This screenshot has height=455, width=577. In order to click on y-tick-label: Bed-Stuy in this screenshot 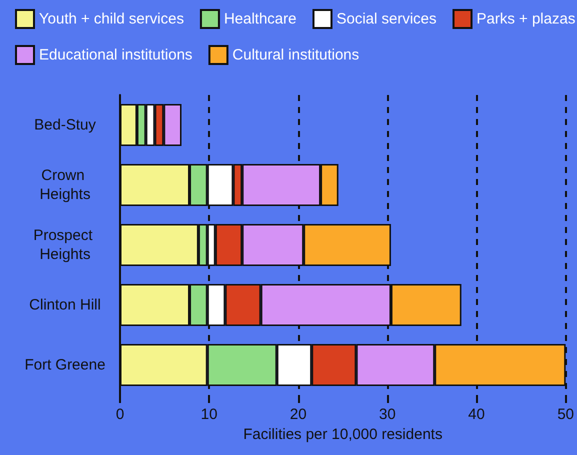, I will do `click(65, 125)`.